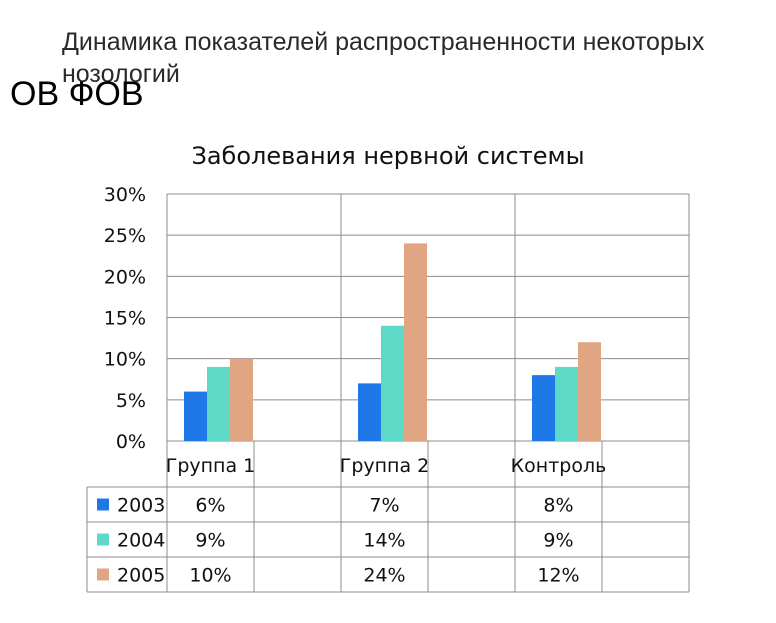  What do you see at coordinates (384, 576) in the screenshot?
I see `data-label: 24%` at bounding box center [384, 576].